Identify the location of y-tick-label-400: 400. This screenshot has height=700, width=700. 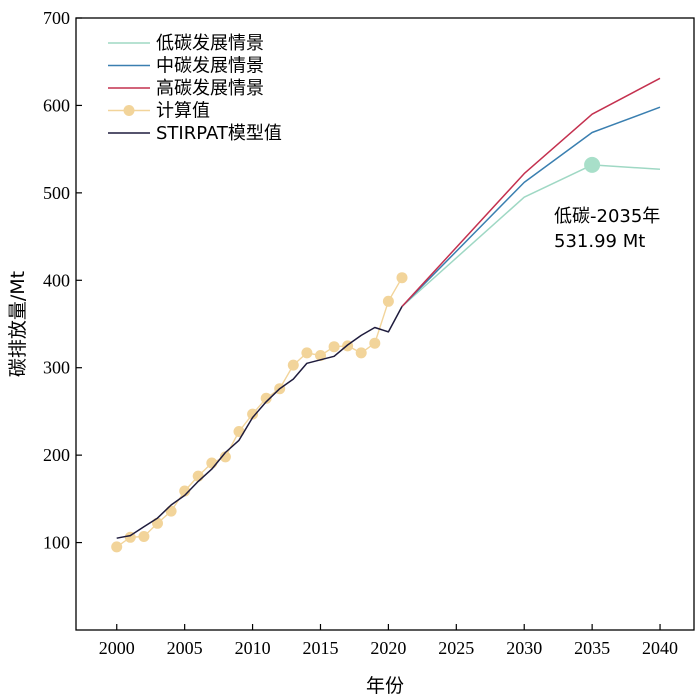
(56, 280).